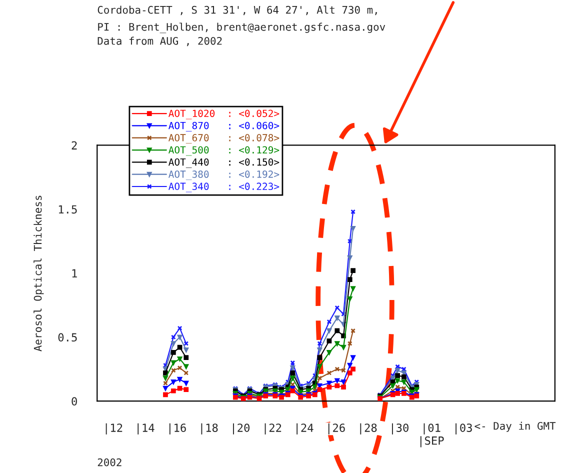  I want to click on x-tick-label: |14, so click(146, 428).